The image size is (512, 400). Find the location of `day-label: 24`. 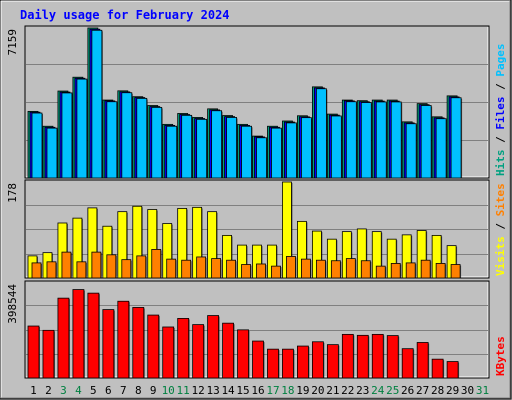

day-label: 24 is located at coordinates (378, 390).